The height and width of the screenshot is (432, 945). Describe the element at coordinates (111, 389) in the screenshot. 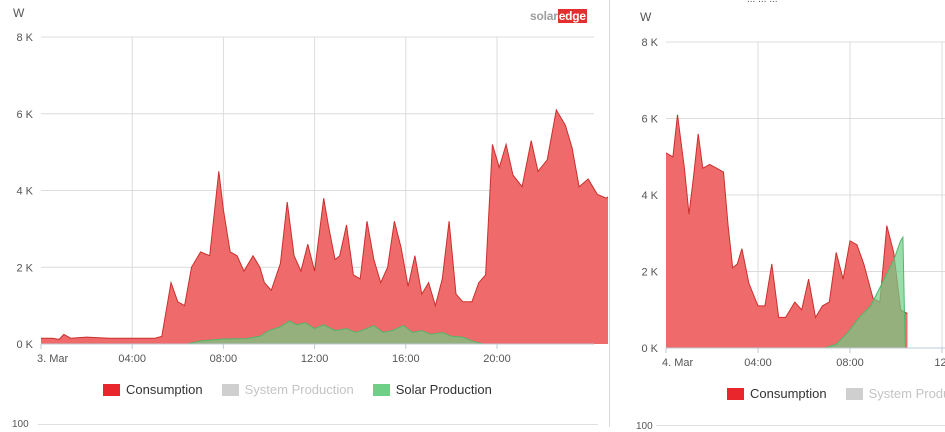

I see `legend-swatch-consumption` at that location.